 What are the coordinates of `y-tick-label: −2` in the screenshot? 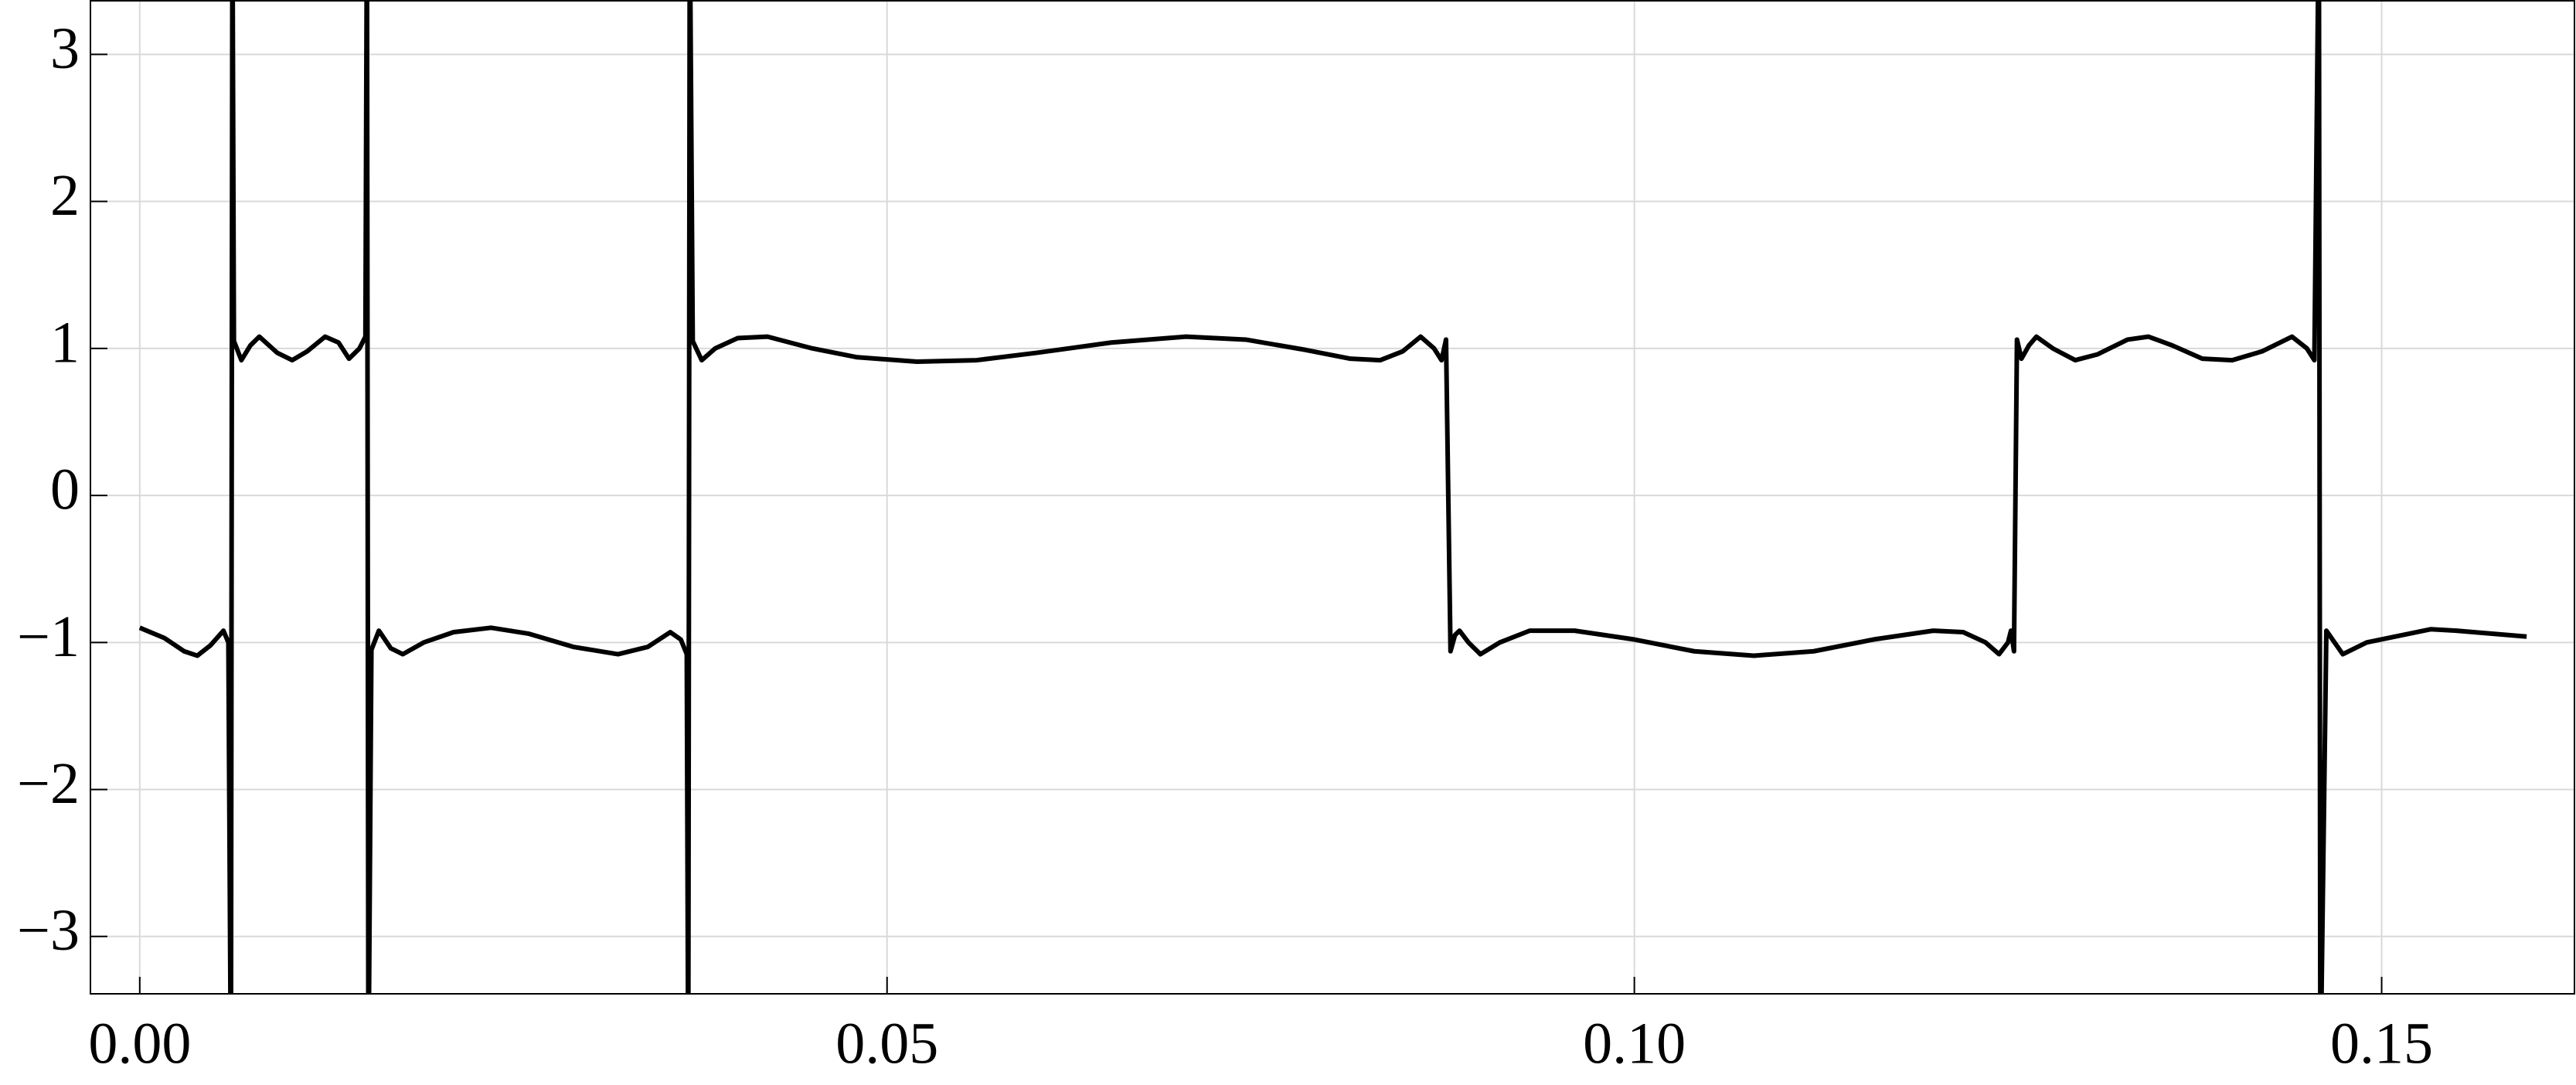 It's located at (48, 783).